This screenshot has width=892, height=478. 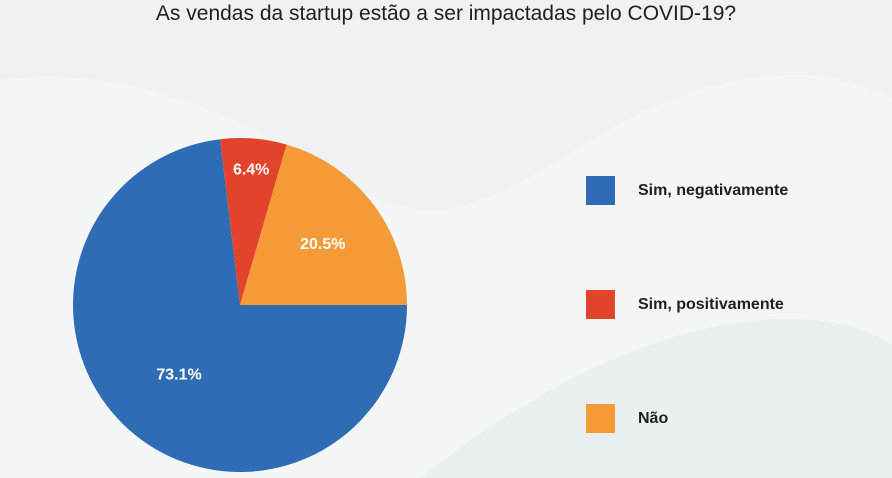 I want to click on slice-data-label: 6.4%, so click(x=251, y=170).